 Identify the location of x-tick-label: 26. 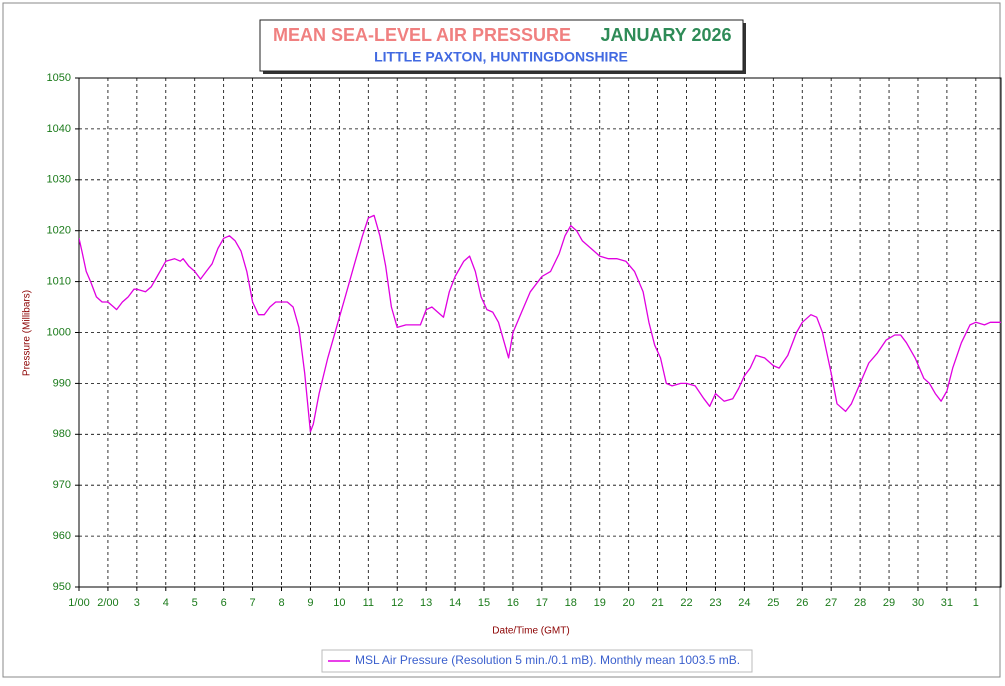
(802, 603).